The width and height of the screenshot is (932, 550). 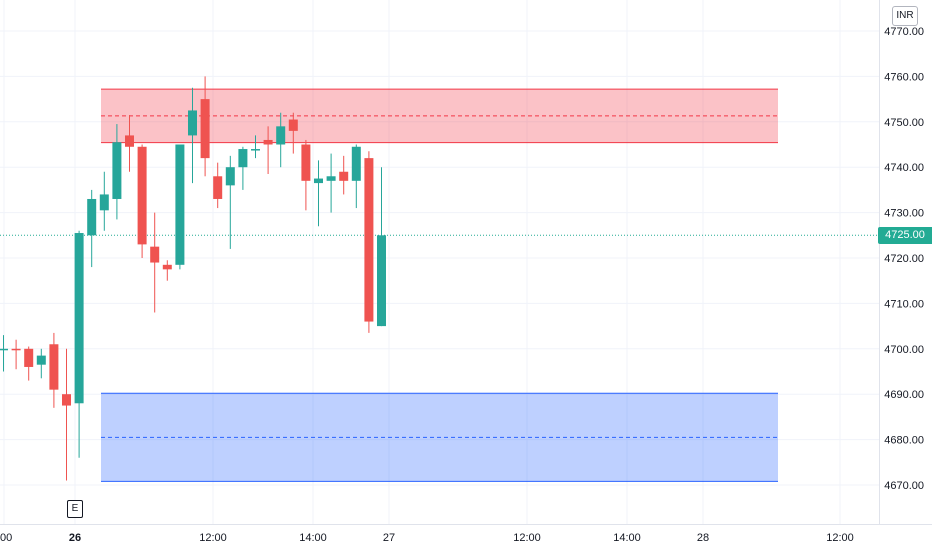 What do you see at coordinates (904, 486) in the screenshot?
I see `price-tick-label: 4670.00` at bounding box center [904, 486].